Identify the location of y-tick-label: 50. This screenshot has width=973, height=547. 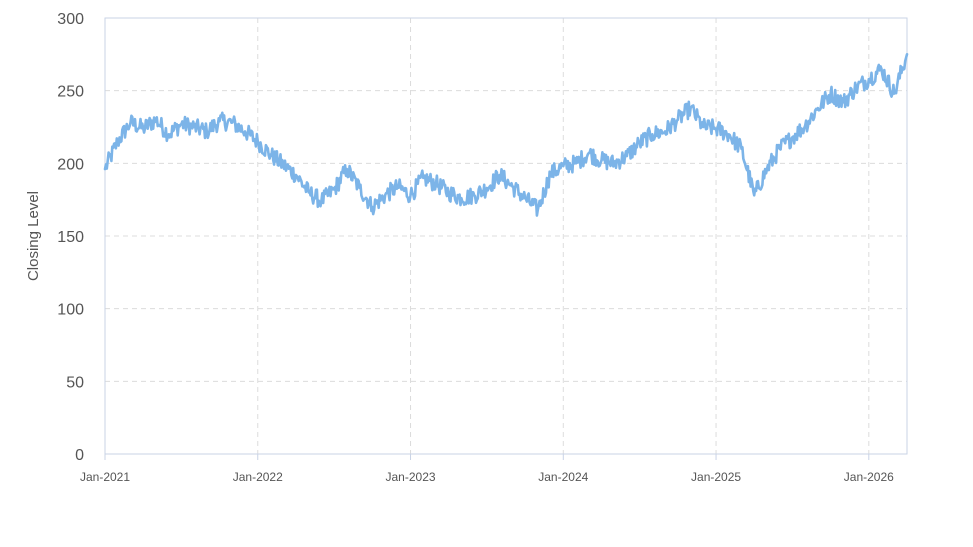
(75, 382).